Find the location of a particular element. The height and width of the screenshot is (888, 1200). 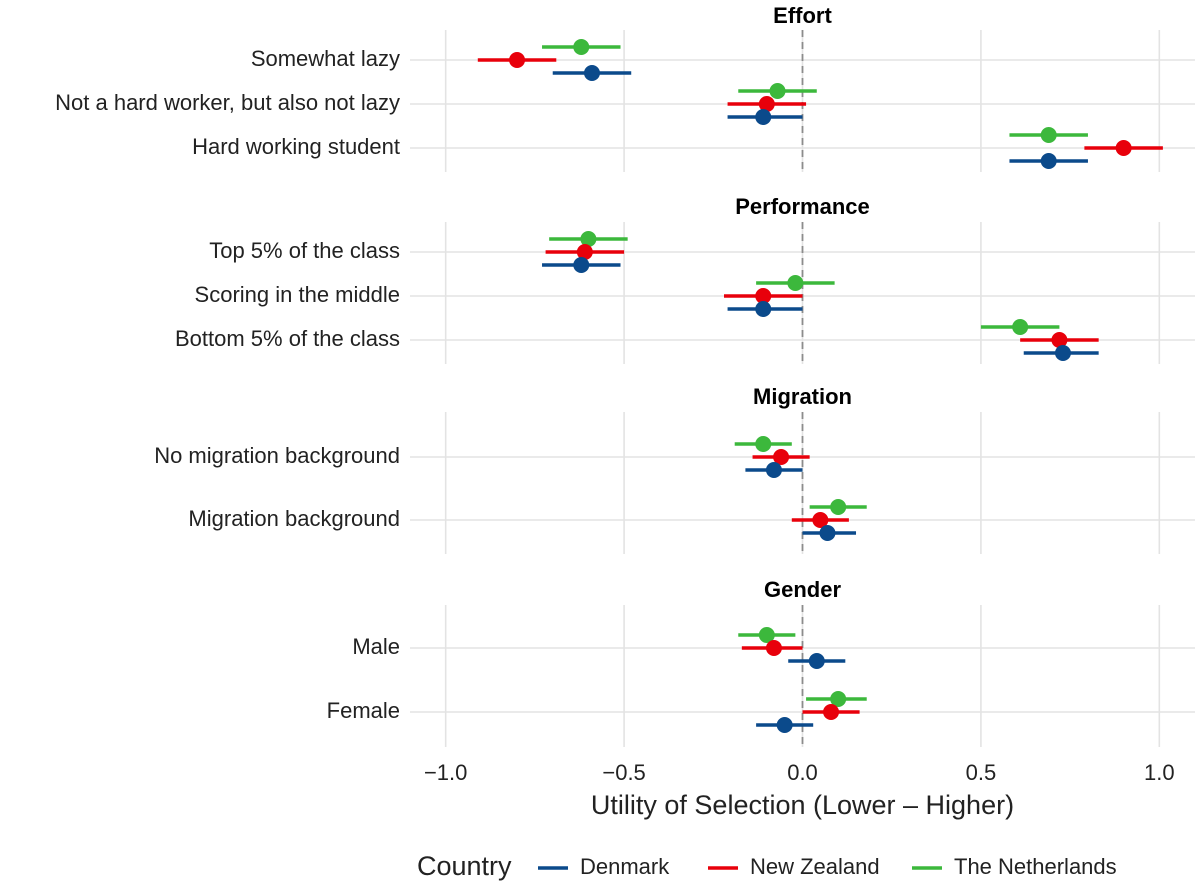

legend-label-denmark: Denmark is located at coordinates (625, 866).